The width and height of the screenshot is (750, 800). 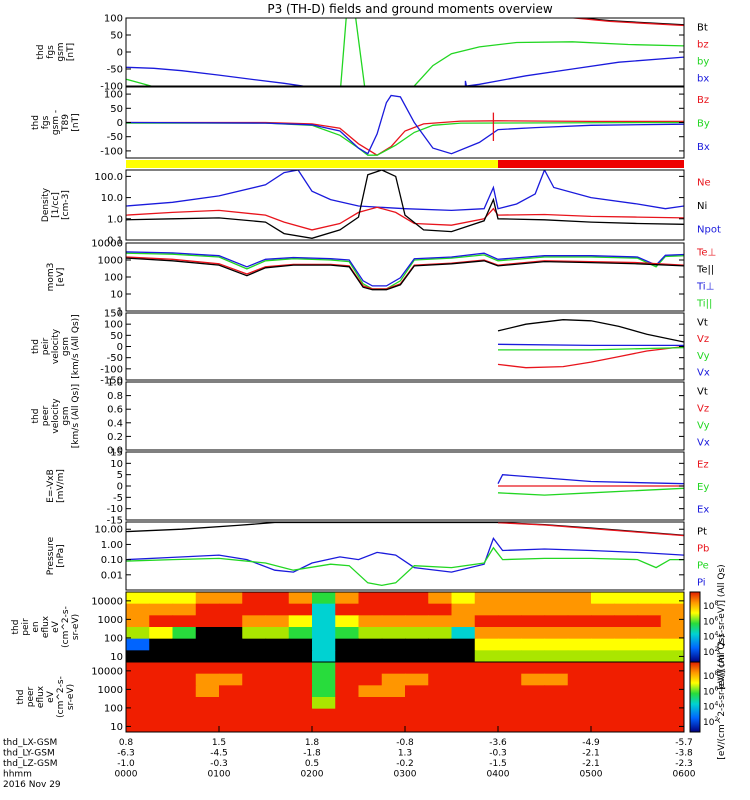 What do you see at coordinates (51, 696) in the screenshot?
I see `y-axis-label: eV` at bounding box center [51, 696].